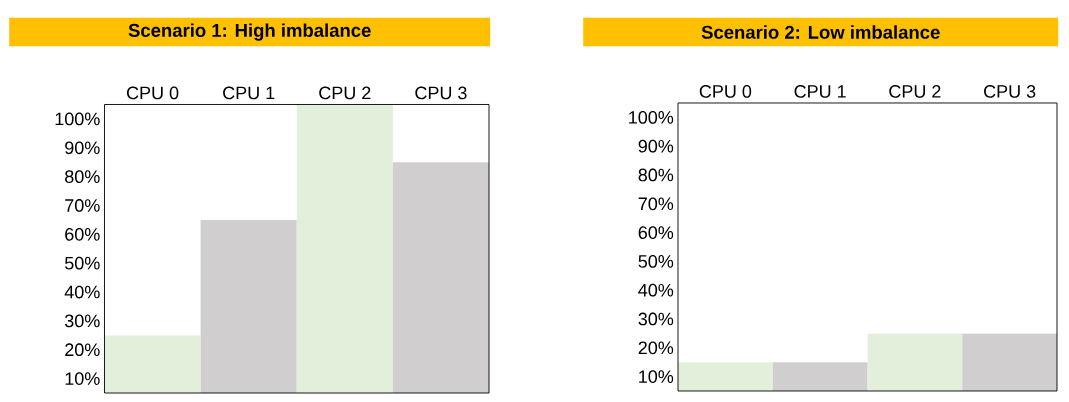 This screenshot has height=402, width=1069. What do you see at coordinates (249, 32) in the screenshot?
I see `chart-title: Scenario 1: High imbalance` at bounding box center [249, 32].